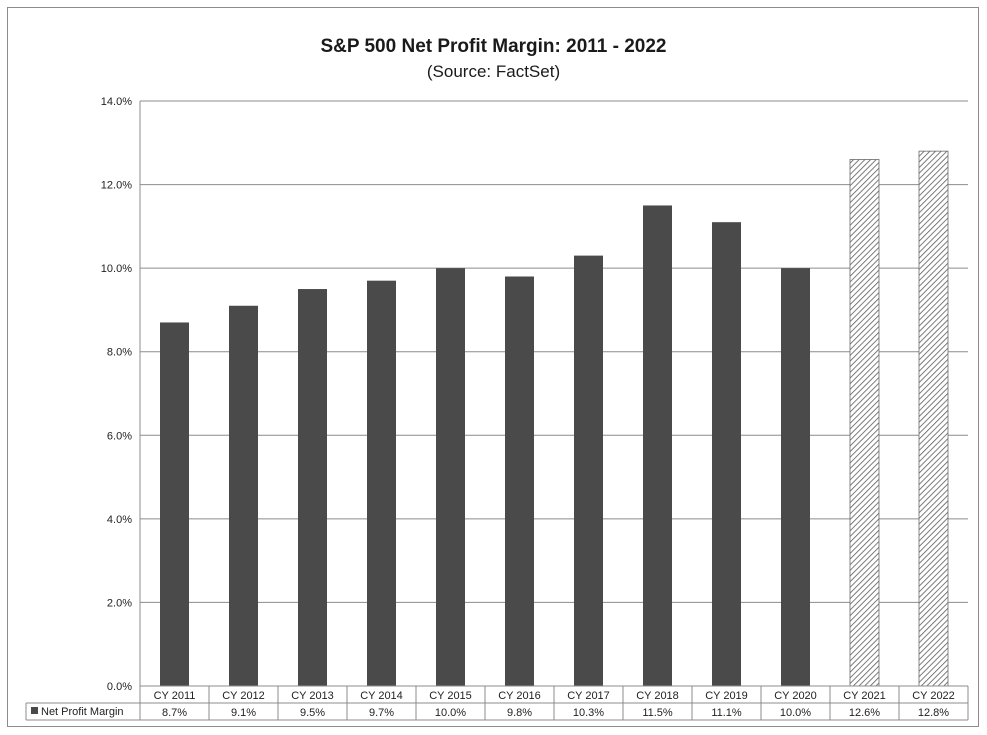  I want to click on y-tick-label: 8.0%, so click(119, 353).